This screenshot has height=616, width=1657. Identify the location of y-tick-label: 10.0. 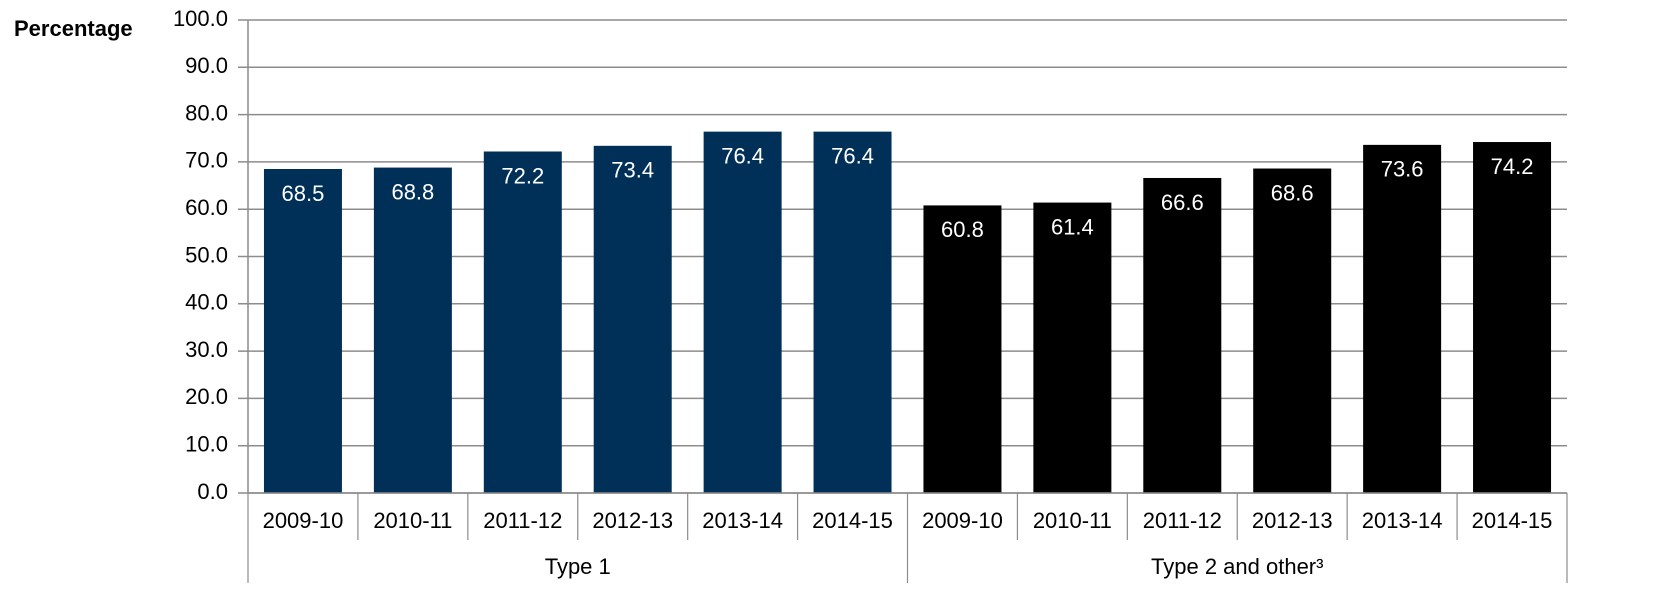
(206, 444).